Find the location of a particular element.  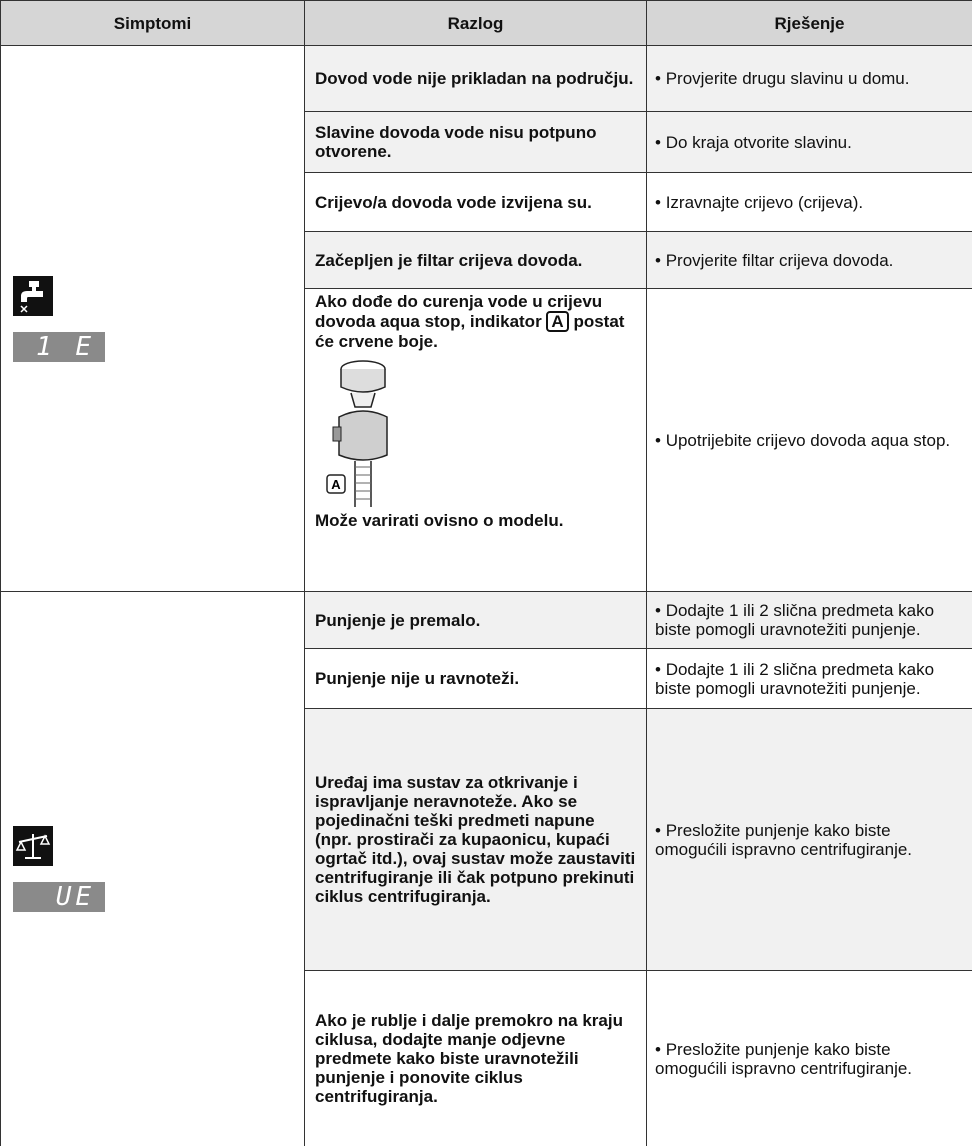

solution-cell: Provjerite filtar crijeva dovoda. is located at coordinates (809, 260).